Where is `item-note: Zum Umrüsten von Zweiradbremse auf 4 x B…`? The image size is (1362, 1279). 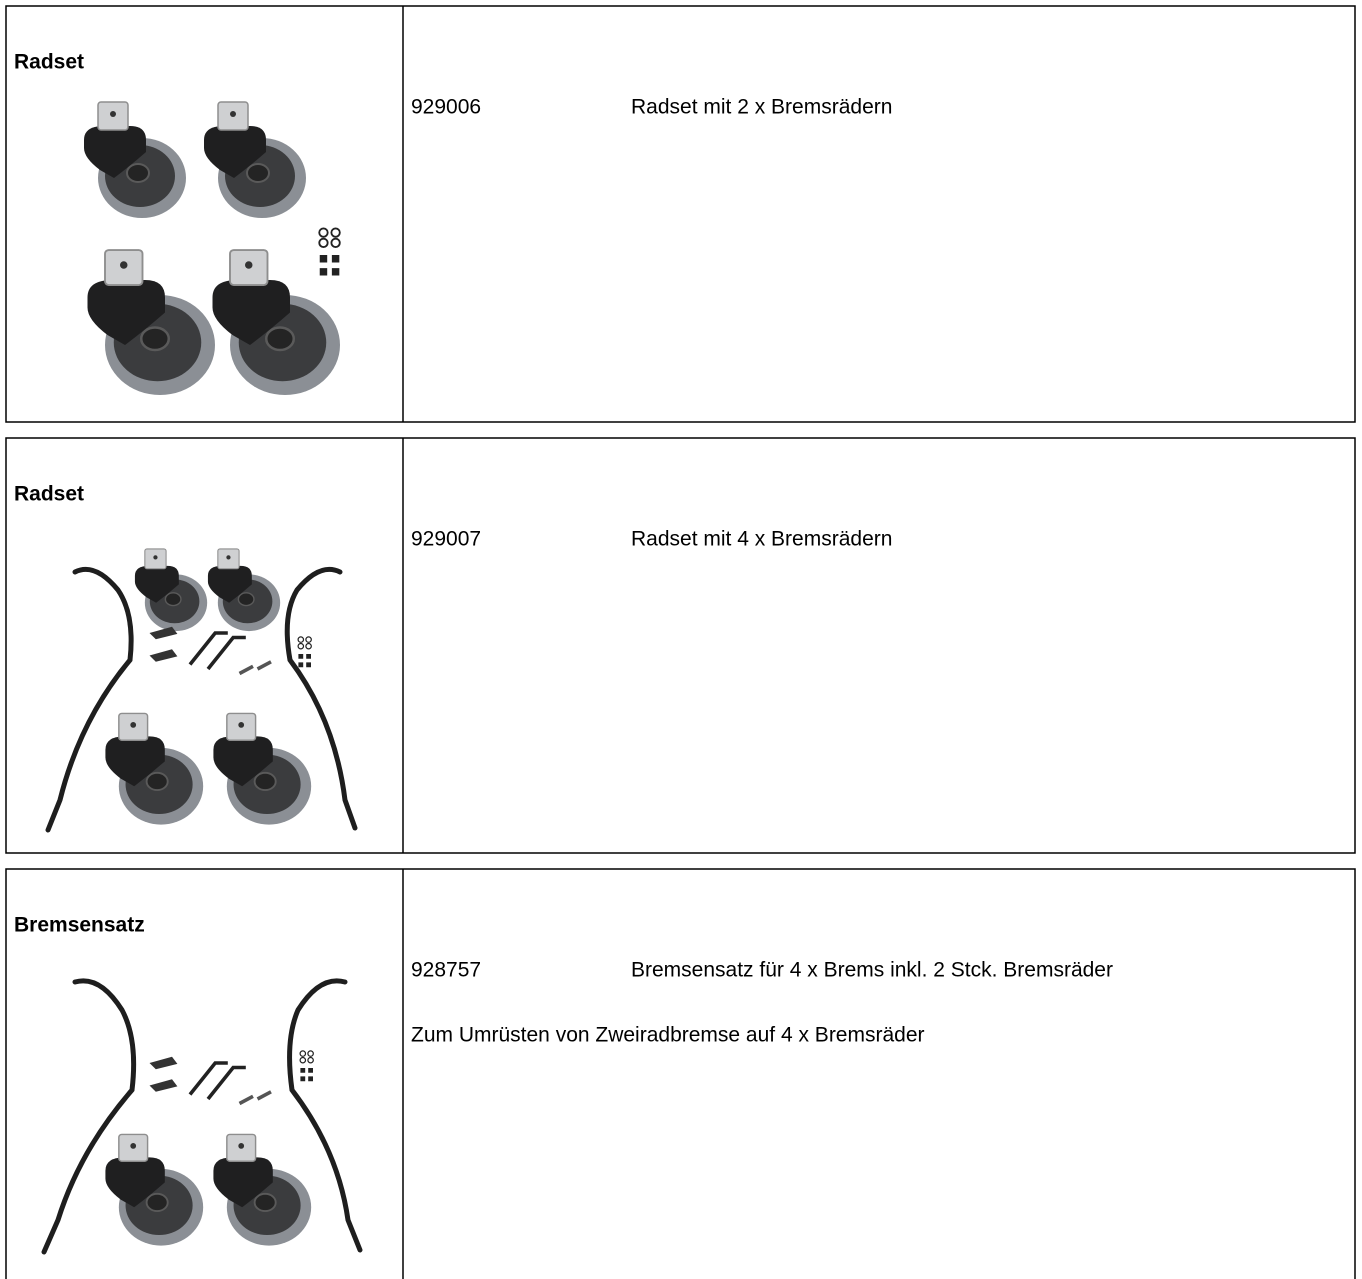 item-note: Zum Umrüsten von Zweiradbremse auf 4 x B… is located at coordinates (668, 1035).